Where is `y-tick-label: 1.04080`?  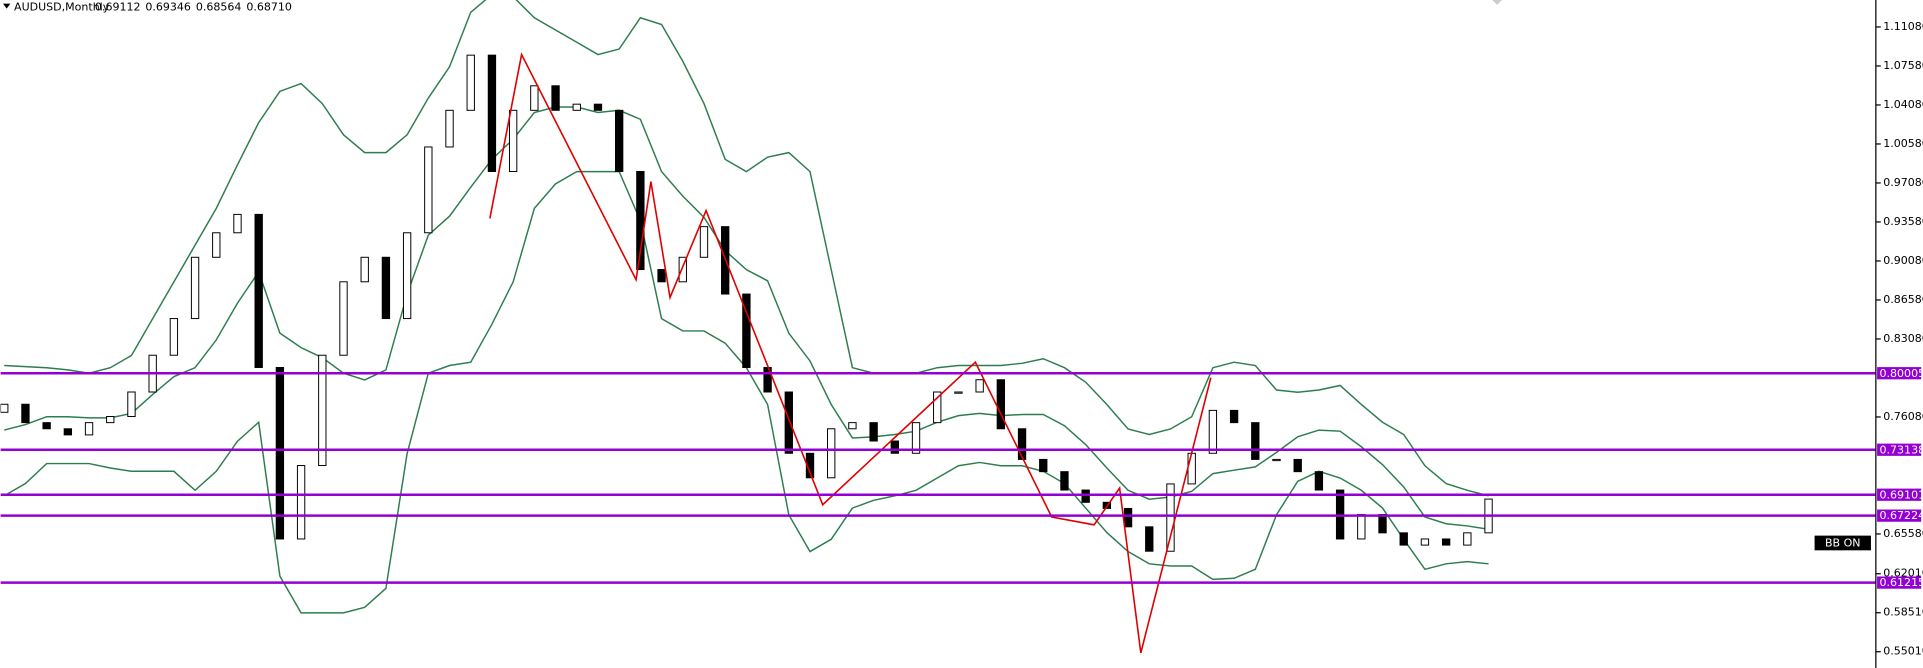 y-tick-label: 1.04080 is located at coordinates (1903, 104).